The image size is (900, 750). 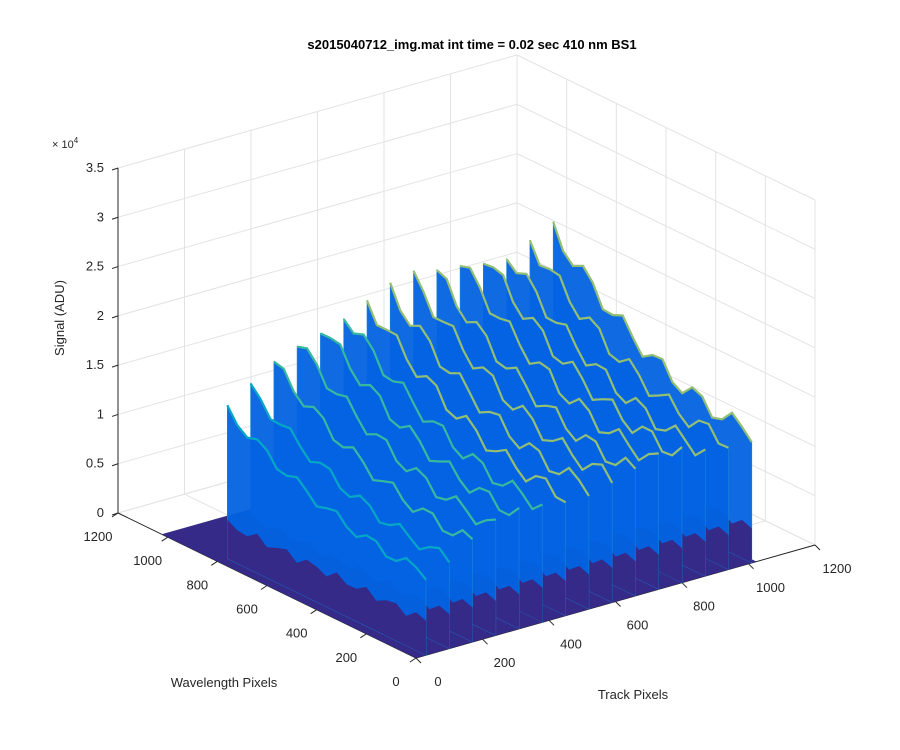 What do you see at coordinates (638, 625) in the screenshot?
I see `x-tick-label: 600` at bounding box center [638, 625].